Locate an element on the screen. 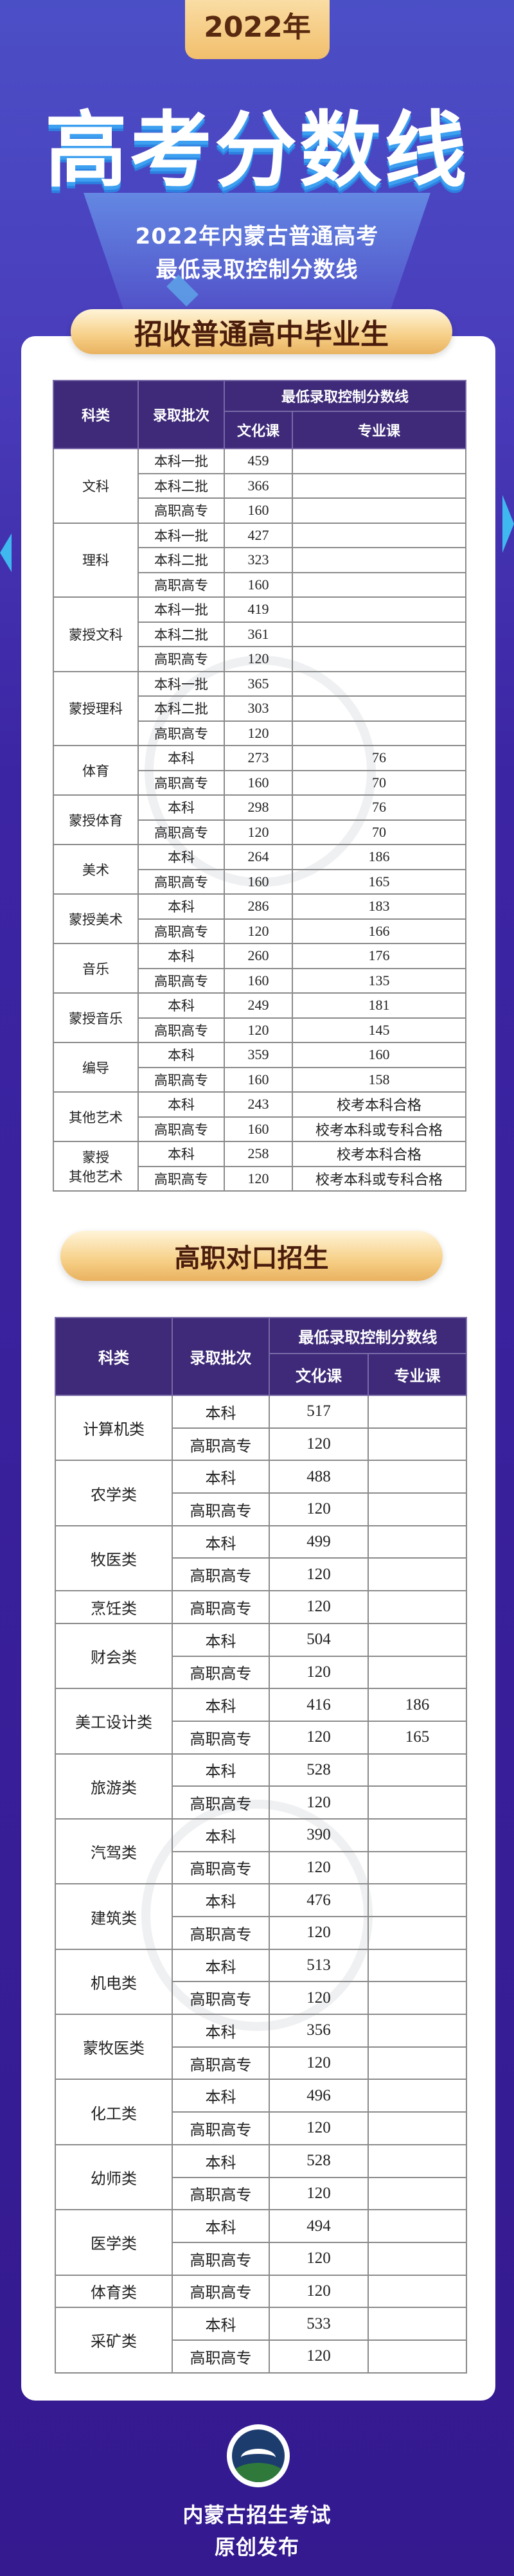 This screenshot has width=514, height=2576. category-cell: 文科 is located at coordinates (96, 486).